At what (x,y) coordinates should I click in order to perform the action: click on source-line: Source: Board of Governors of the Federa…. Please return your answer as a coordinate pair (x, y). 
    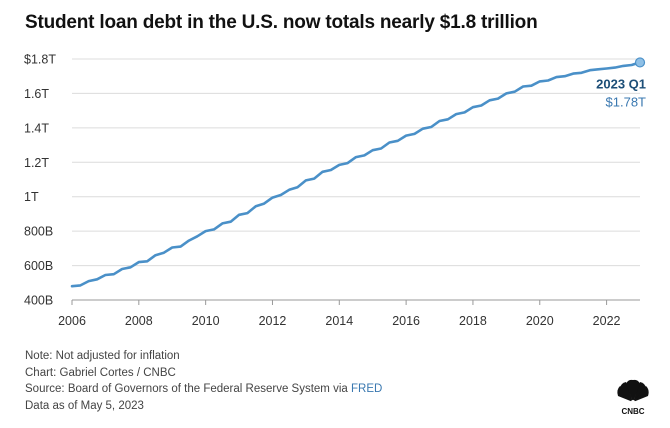
    Looking at the image, I should click on (203, 389).